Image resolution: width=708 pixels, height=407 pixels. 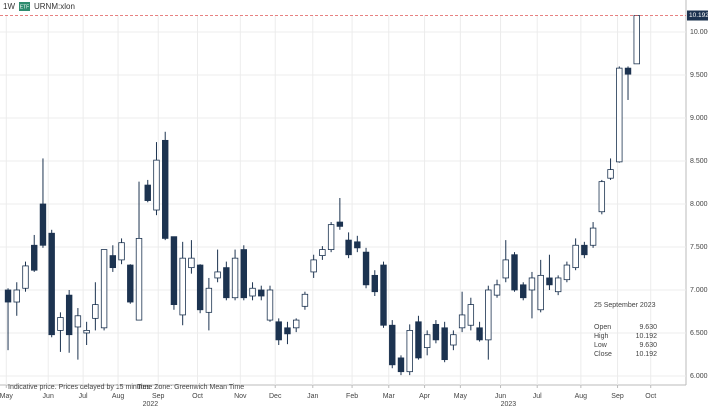 I want to click on badge-box, so click(x=24, y=6).